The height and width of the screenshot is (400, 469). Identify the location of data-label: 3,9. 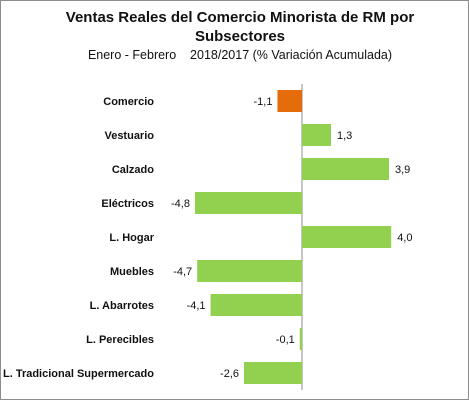
(402, 170).